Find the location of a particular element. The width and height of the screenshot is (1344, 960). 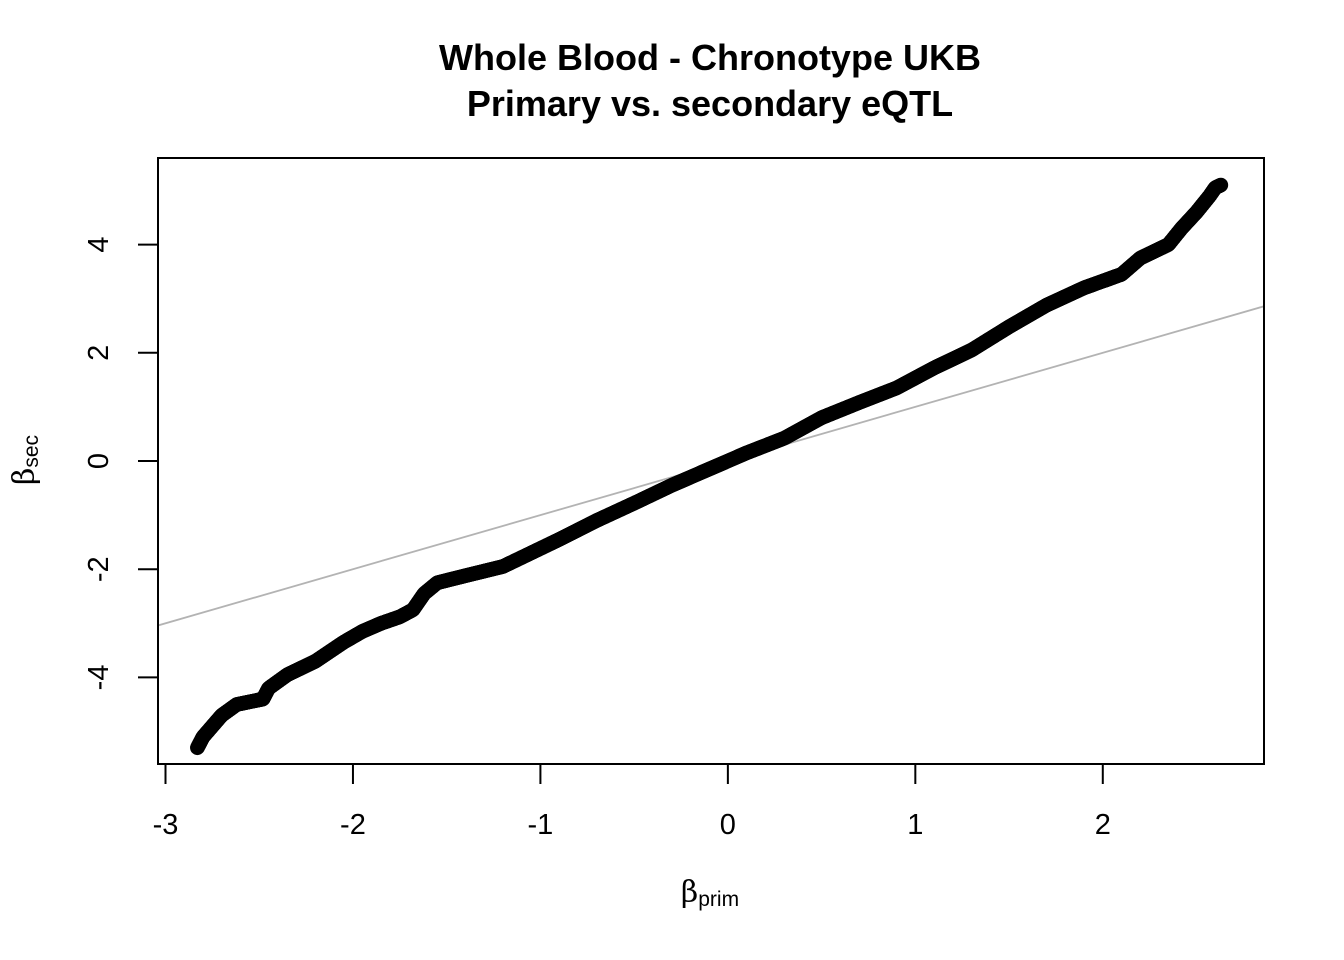

y-tick-label: 0 is located at coordinates (99, 461).